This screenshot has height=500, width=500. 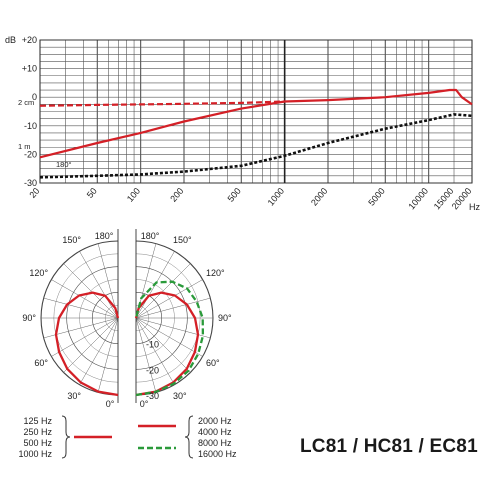 I want to click on x-tick-label: 200, so click(x=176, y=195).